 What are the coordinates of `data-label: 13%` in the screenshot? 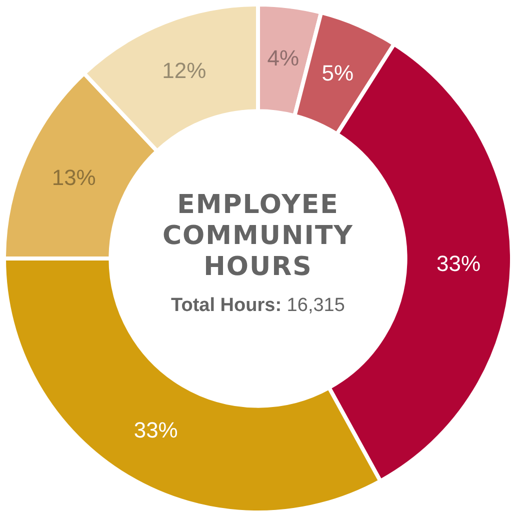 It's located at (74, 177).